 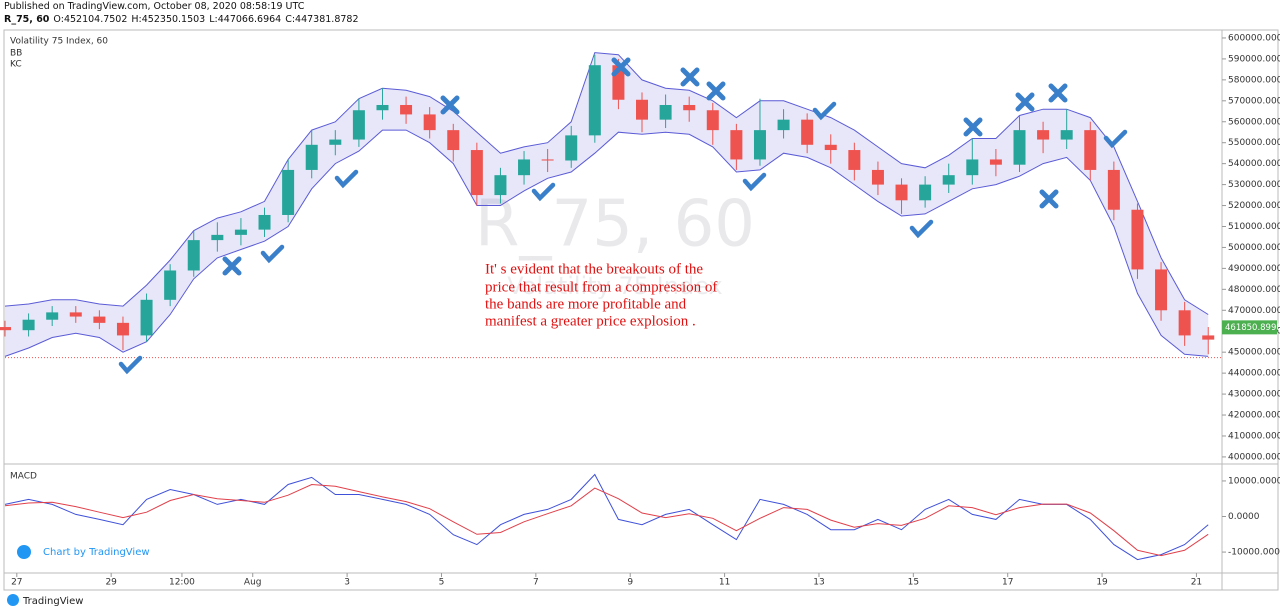 I want to click on watermark: R_75, 60, so click(x=615, y=225).